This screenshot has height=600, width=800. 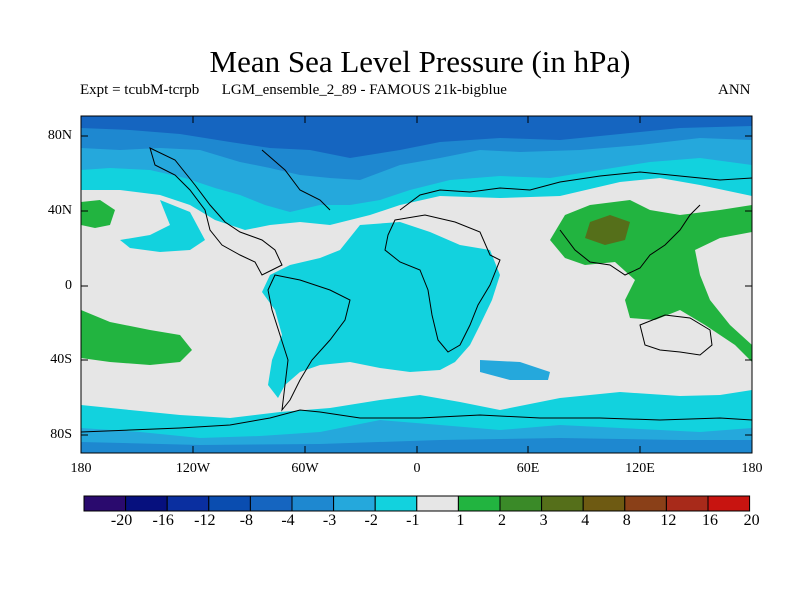 What do you see at coordinates (640, 468) in the screenshot?
I see `lon-label-120e: 120E` at bounding box center [640, 468].